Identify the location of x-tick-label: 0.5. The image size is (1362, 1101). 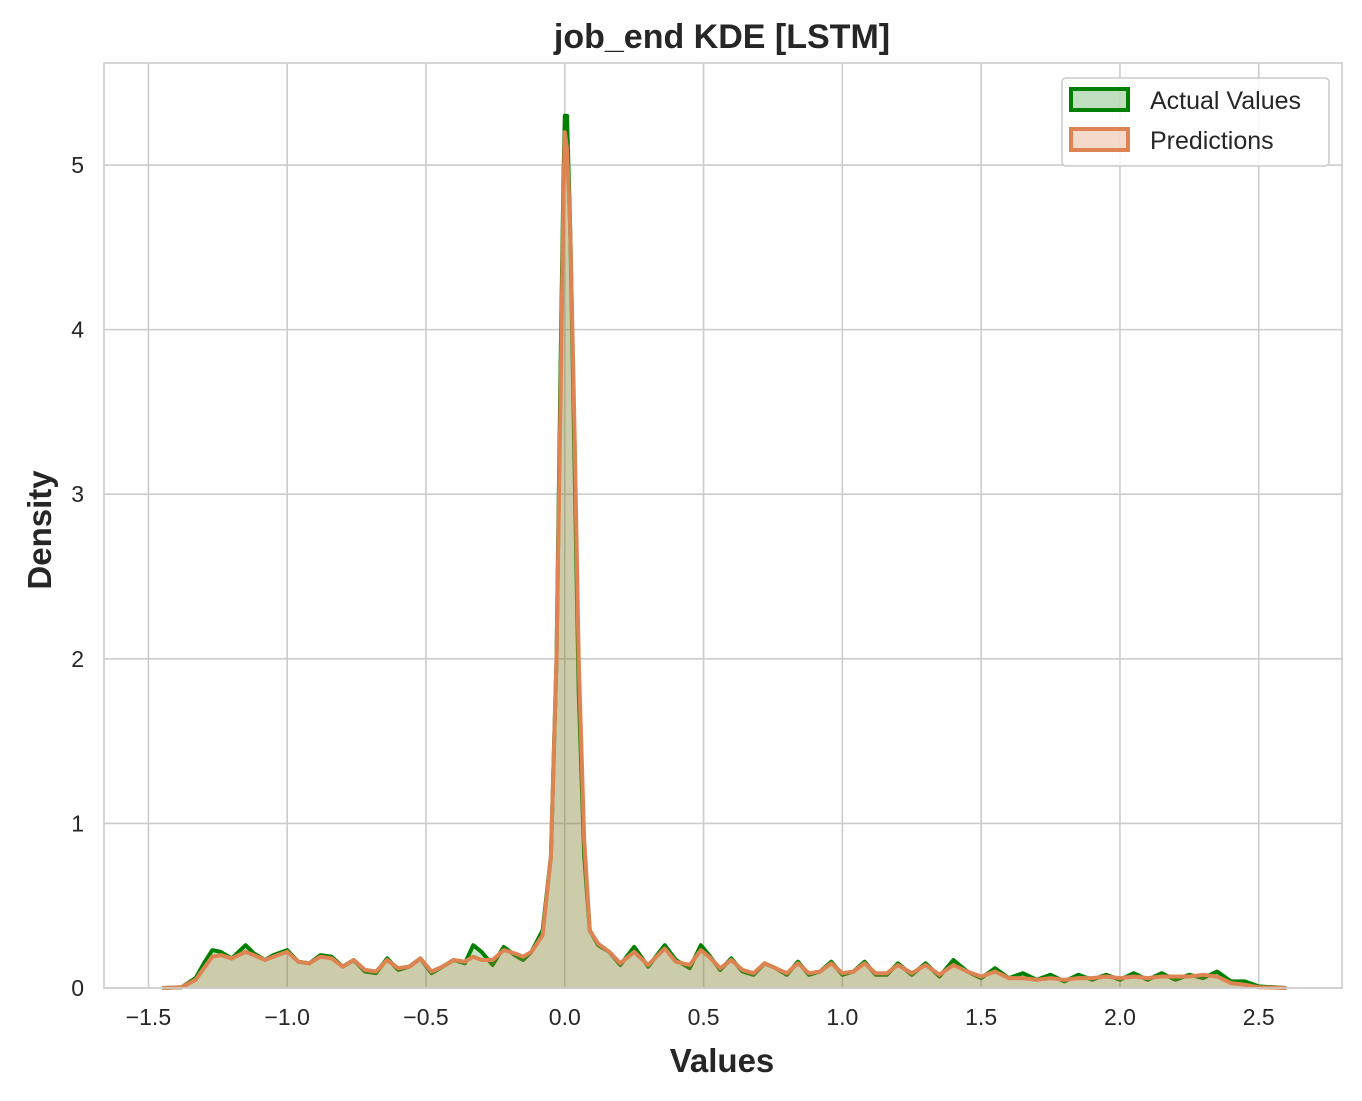
(704, 1017).